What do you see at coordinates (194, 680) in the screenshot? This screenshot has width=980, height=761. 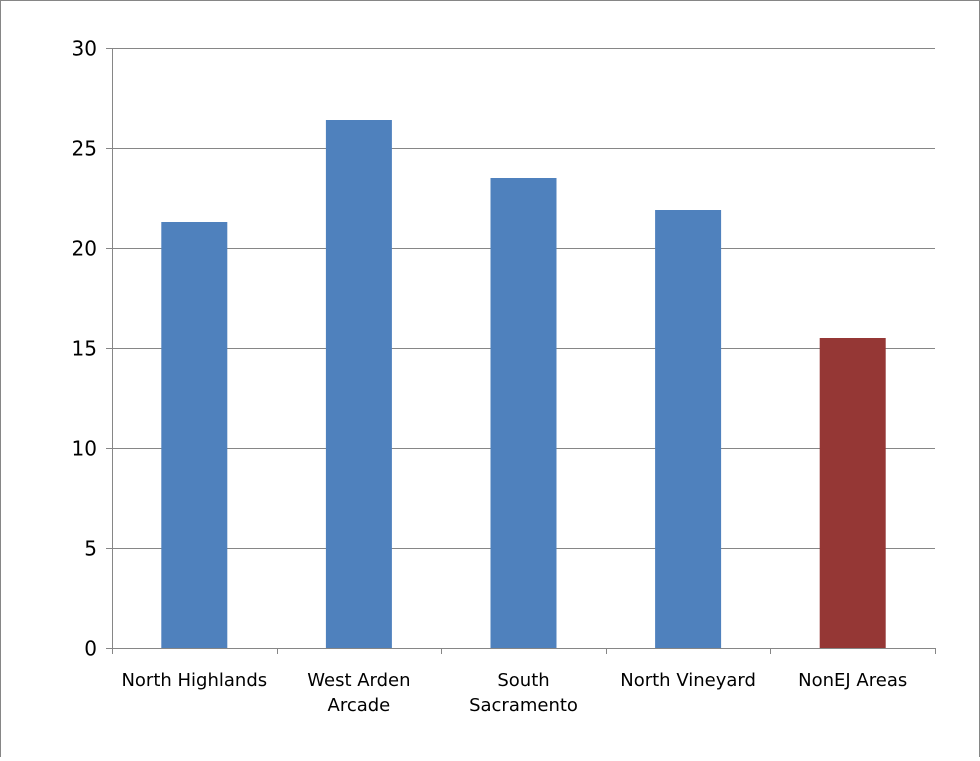 I see `x-tick-label: North Highlands` at bounding box center [194, 680].